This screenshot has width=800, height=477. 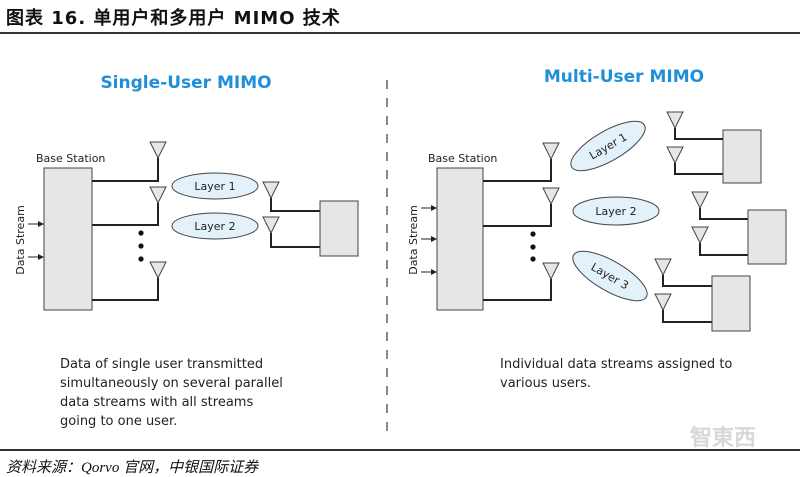 What do you see at coordinates (400, 450) in the screenshot?
I see `bottom-rule` at bounding box center [400, 450].